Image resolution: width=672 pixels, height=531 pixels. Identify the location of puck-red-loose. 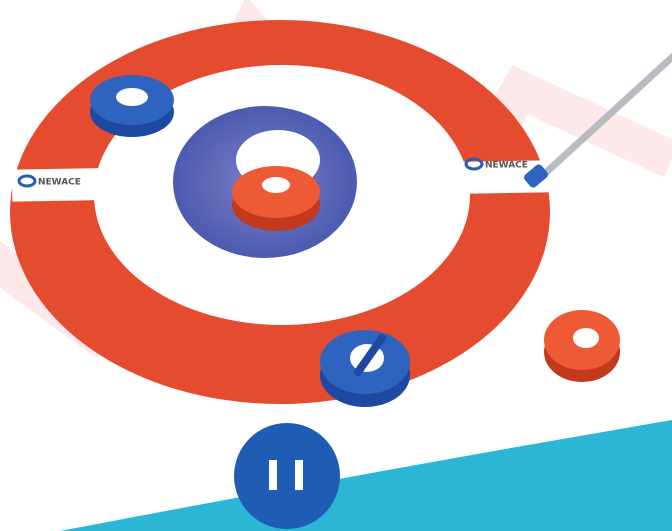
(582, 346).